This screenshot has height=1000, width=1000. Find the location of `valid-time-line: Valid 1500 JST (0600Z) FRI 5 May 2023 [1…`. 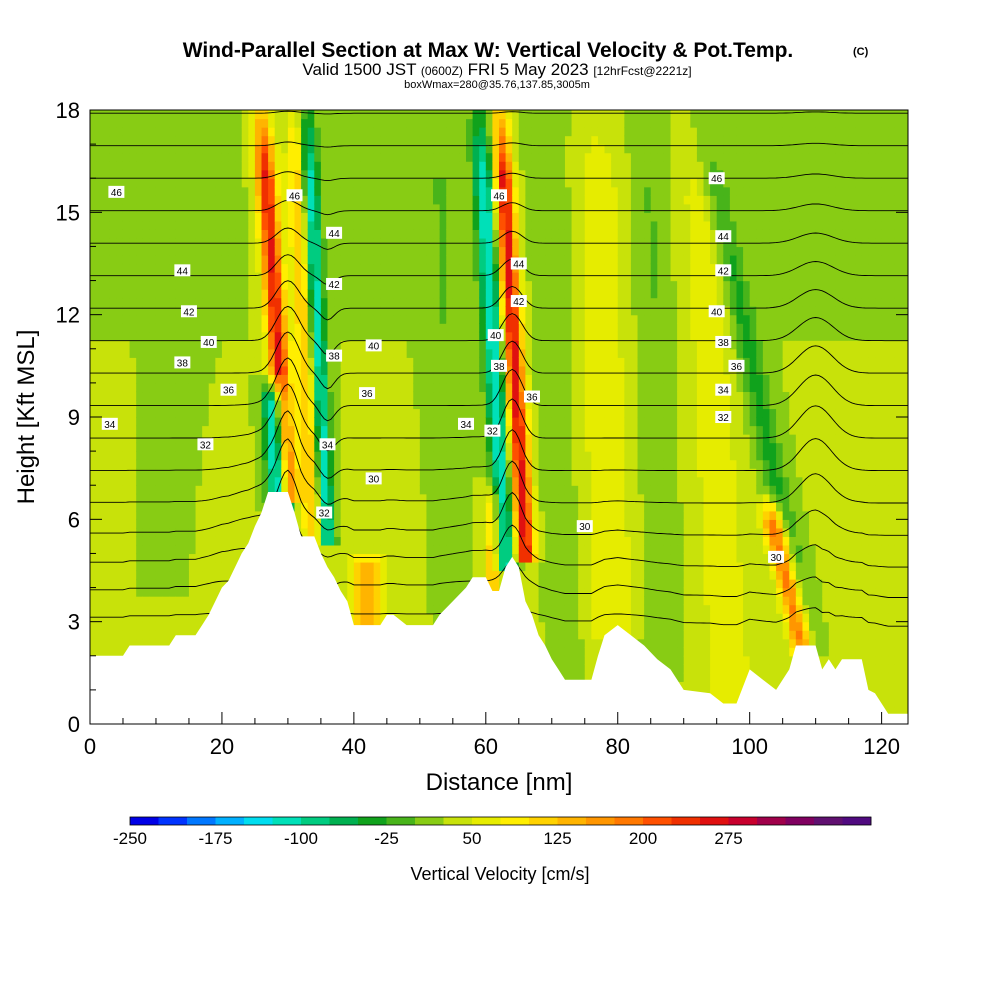

valid-time-line: Valid 1500 JST (0600Z) FRI 5 May 2023 [1… is located at coordinates (496, 69).